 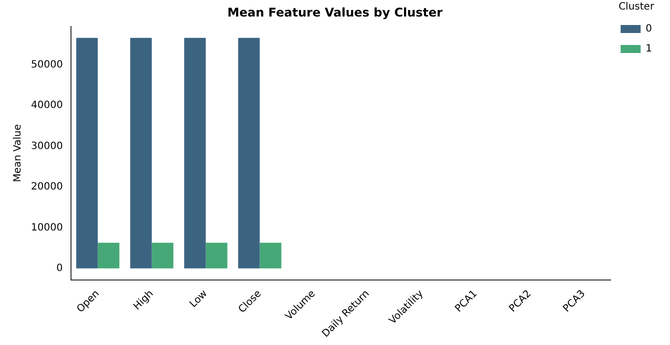 What do you see at coordinates (18, 153) in the screenshot?
I see `y-axis-title: Mean Value` at bounding box center [18, 153].